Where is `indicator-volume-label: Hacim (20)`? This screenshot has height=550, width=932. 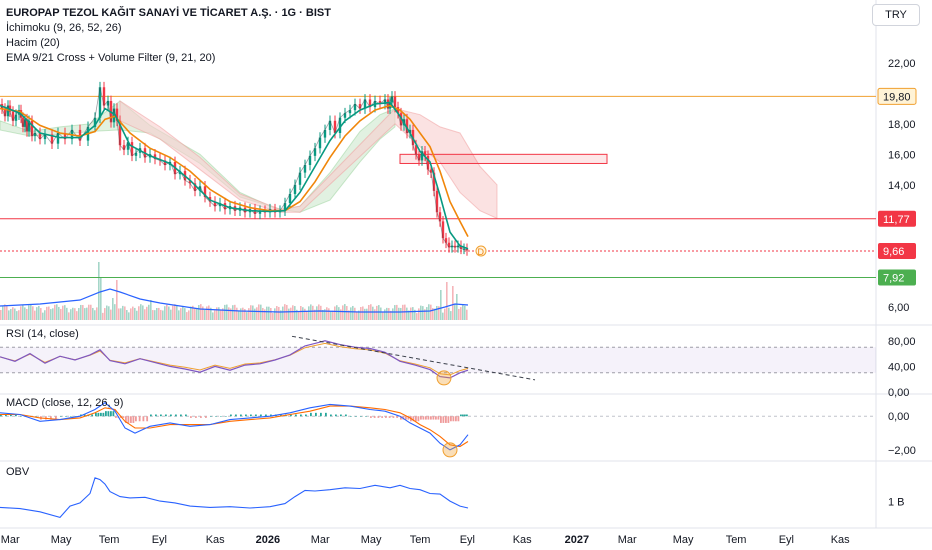
indicator-volume-label: Hacim (20) is located at coordinates (33, 43).